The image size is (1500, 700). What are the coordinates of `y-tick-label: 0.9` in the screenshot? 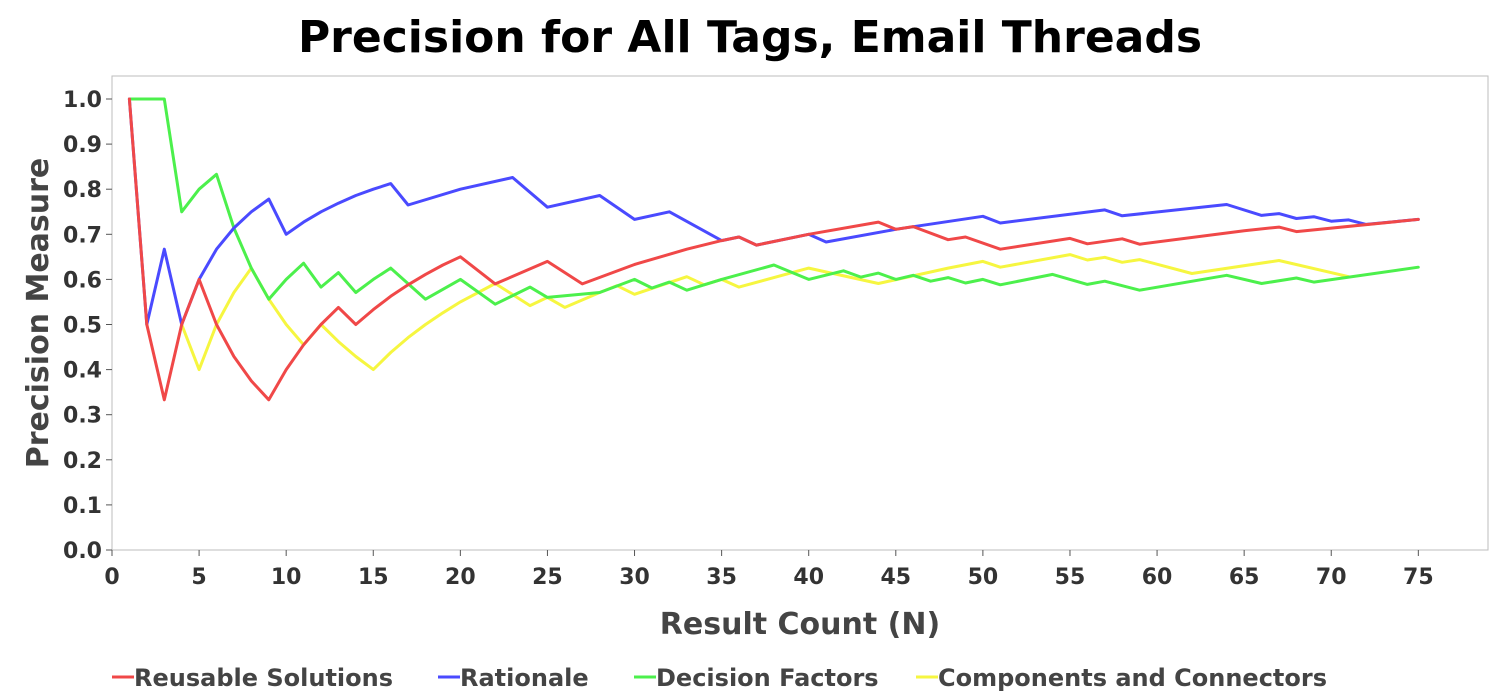 It's located at (82, 145).